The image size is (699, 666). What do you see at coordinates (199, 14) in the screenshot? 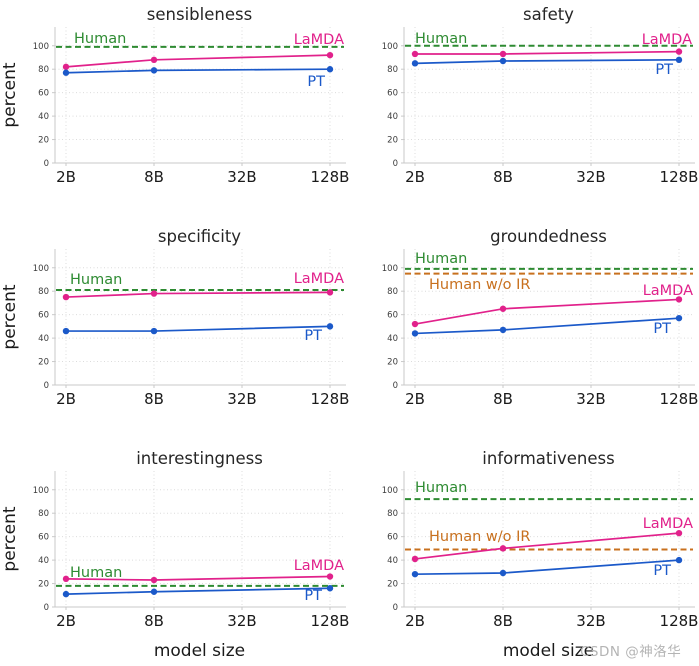
I see `chart-title: sensibleness` at bounding box center [199, 14].